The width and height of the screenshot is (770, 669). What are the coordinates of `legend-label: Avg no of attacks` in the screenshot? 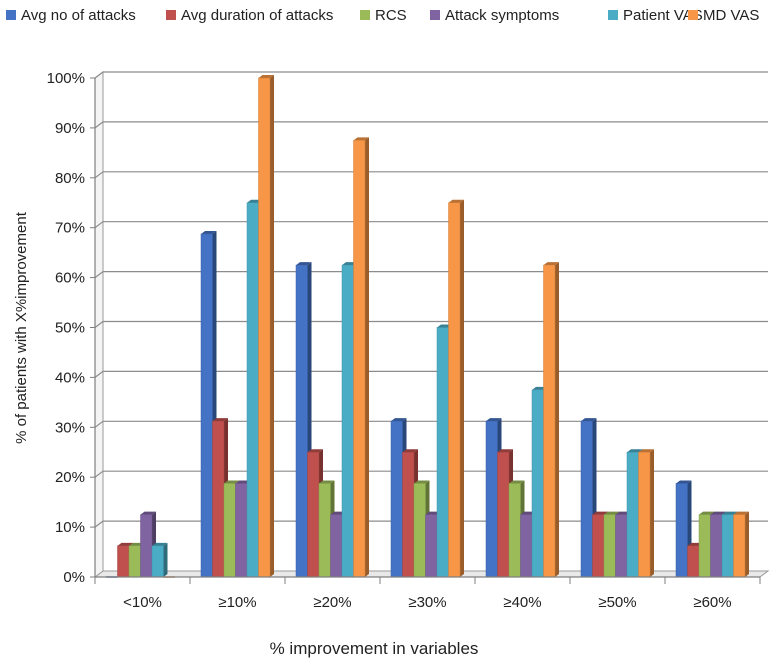 It's located at (78, 15).